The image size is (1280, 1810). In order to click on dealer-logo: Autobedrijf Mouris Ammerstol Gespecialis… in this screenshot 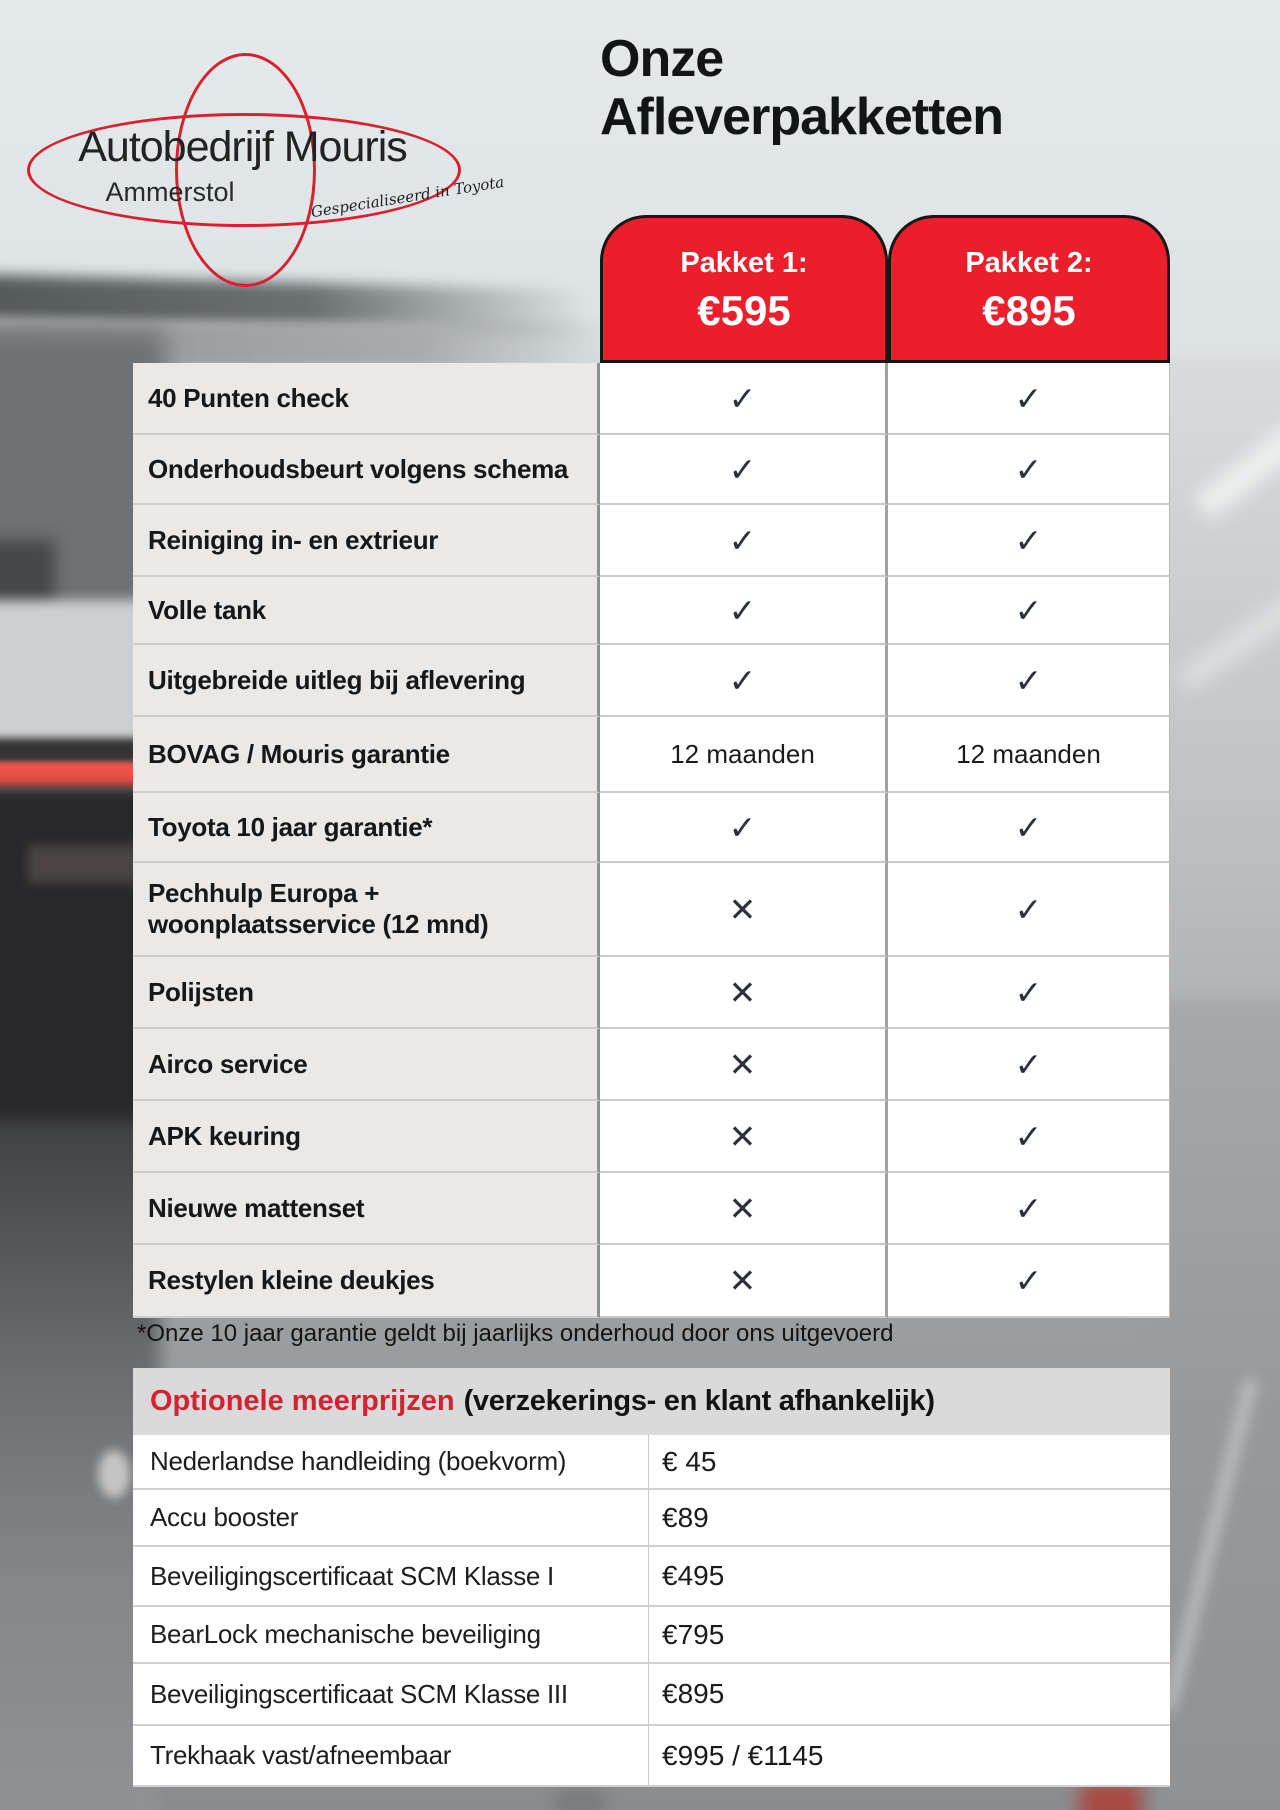, I will do `click(260, 160)`.